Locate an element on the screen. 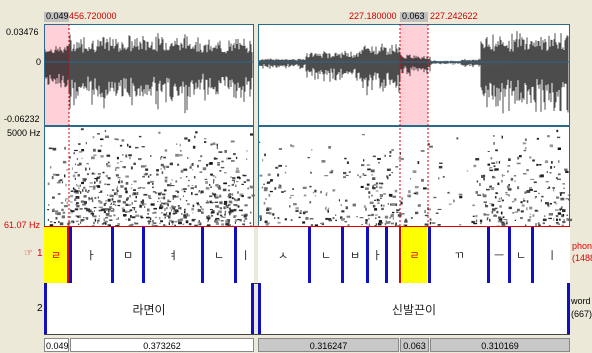 The height and width of the screenshot is (353, 592). left-cursor-time: 456.720000 is located at coordinates (93, 16).